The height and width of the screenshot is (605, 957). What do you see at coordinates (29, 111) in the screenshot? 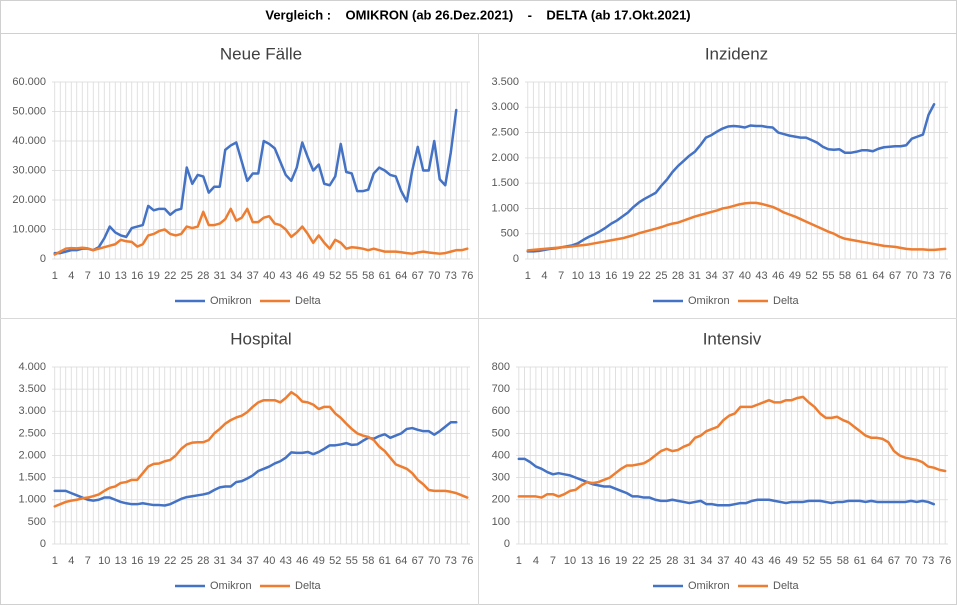
I see `y-tick-label: 50.000` at bounding box center [29, 111].